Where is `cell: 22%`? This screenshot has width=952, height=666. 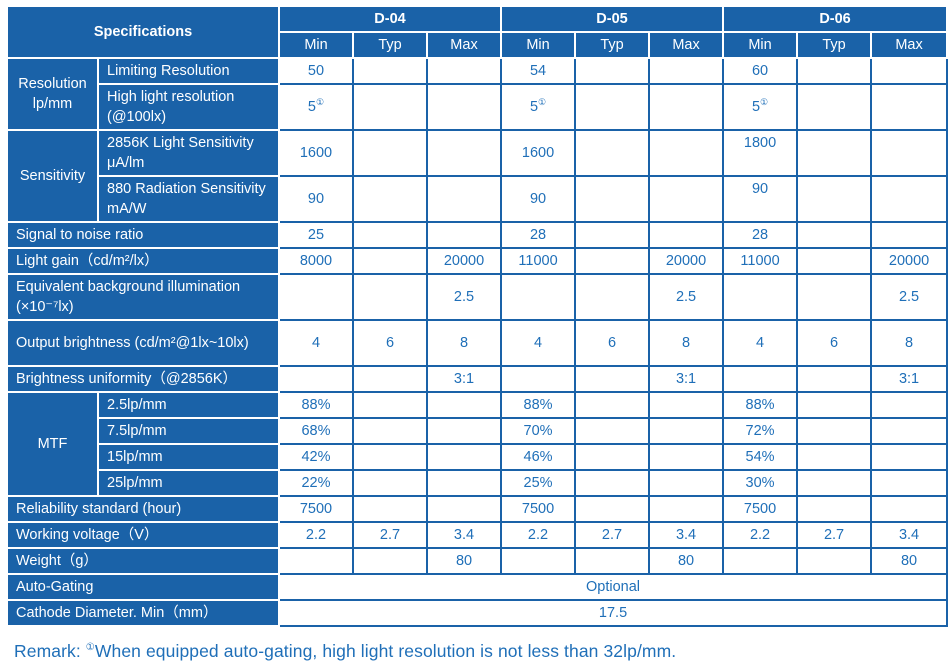
cell: 22% is located at coordinates (316, 483).